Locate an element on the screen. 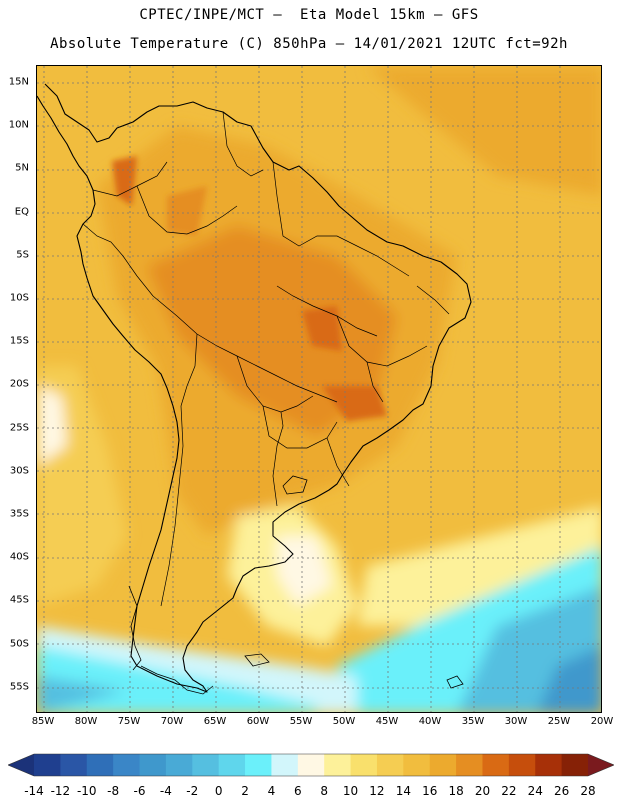  lon-label-20w: 20W is located at coordinates (602, 721).